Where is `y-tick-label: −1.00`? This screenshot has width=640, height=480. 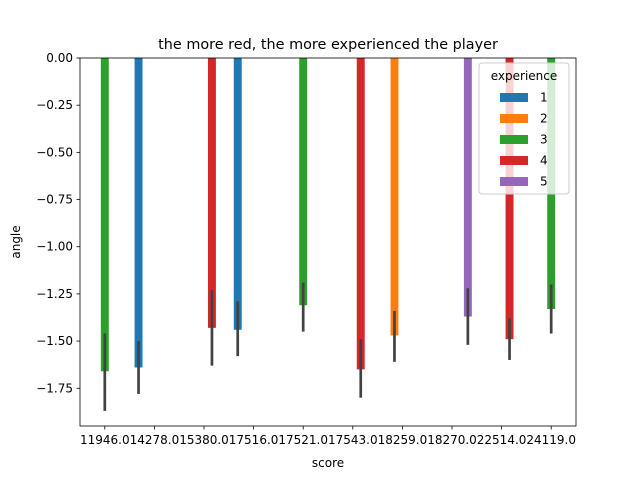
y-tick-label: −1.00 is located at coordinates (54, 247).